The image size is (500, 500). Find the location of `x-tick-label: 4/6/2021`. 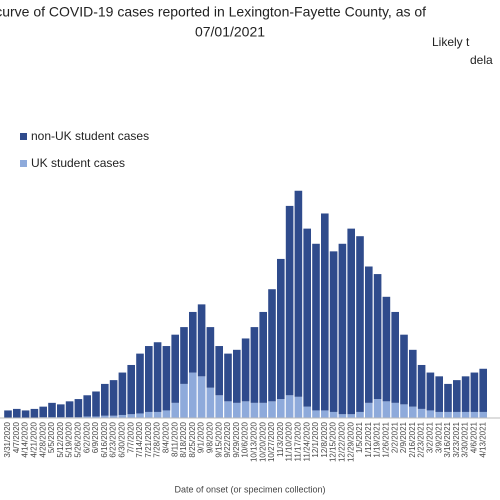

x-tick-label: 4/6/2021 is located at coordinates (474, 437).